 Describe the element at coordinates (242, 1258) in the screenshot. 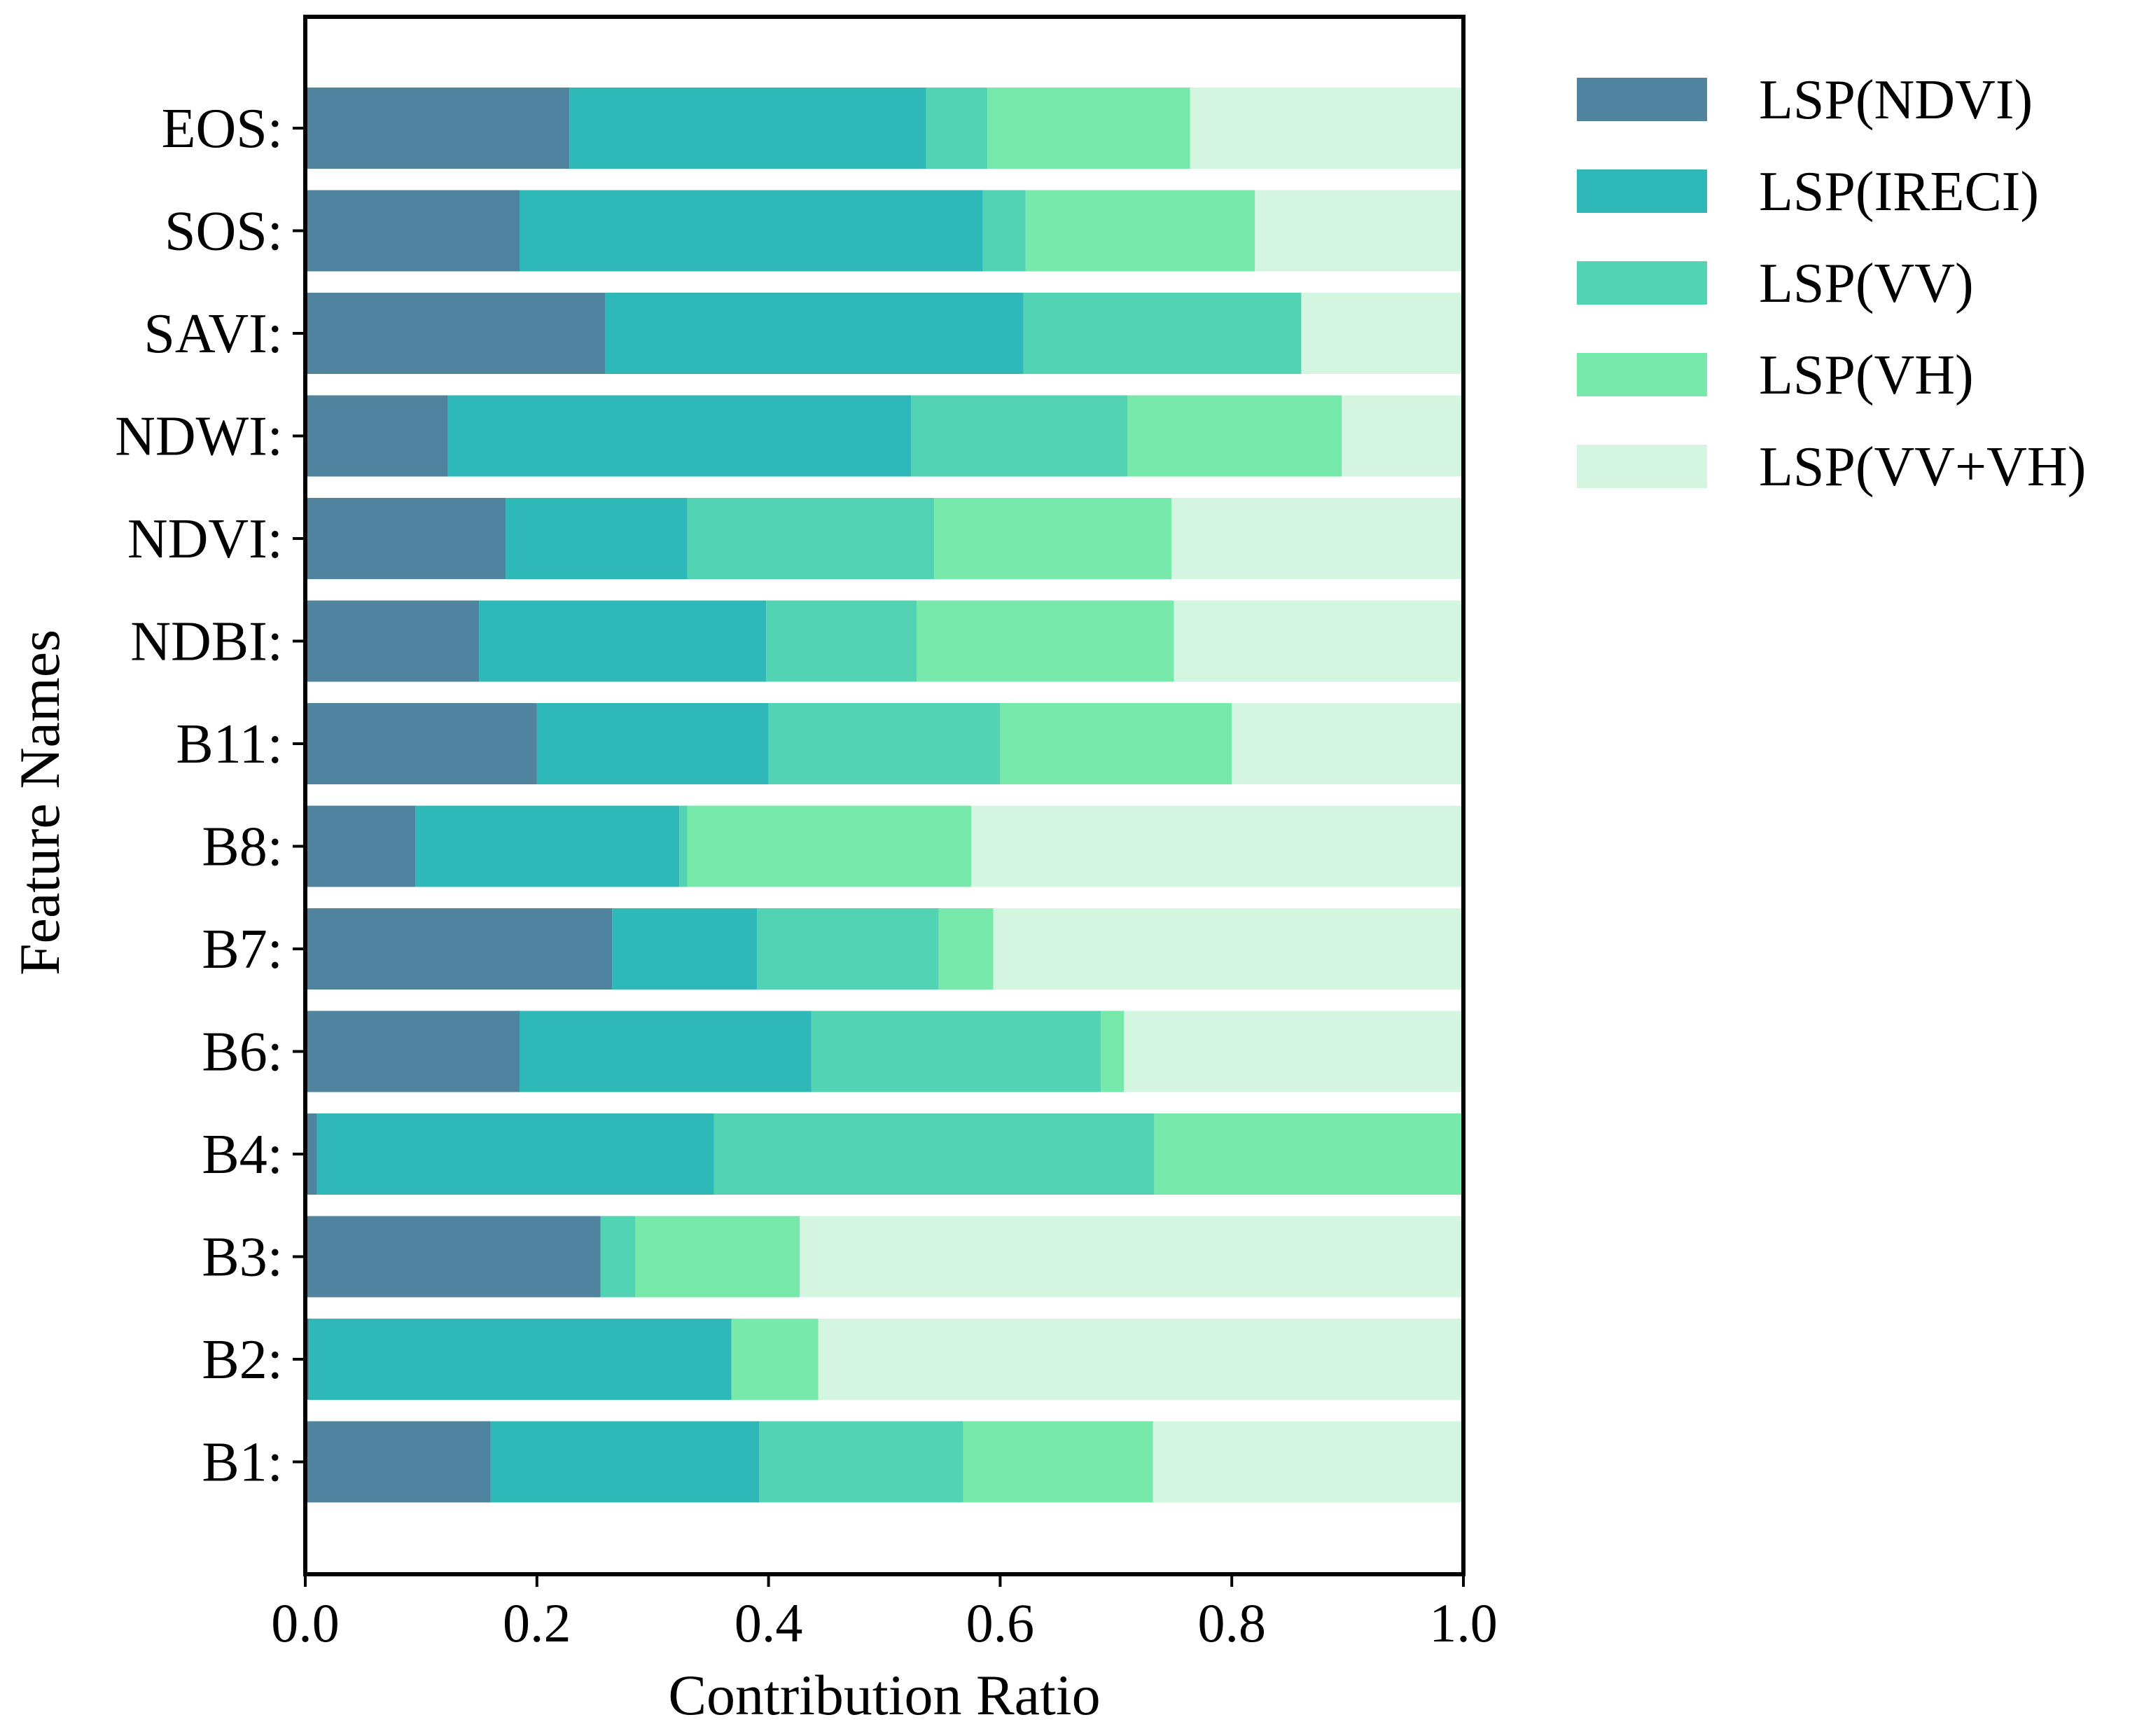

I see `y-tick-label: B3:` at that location.